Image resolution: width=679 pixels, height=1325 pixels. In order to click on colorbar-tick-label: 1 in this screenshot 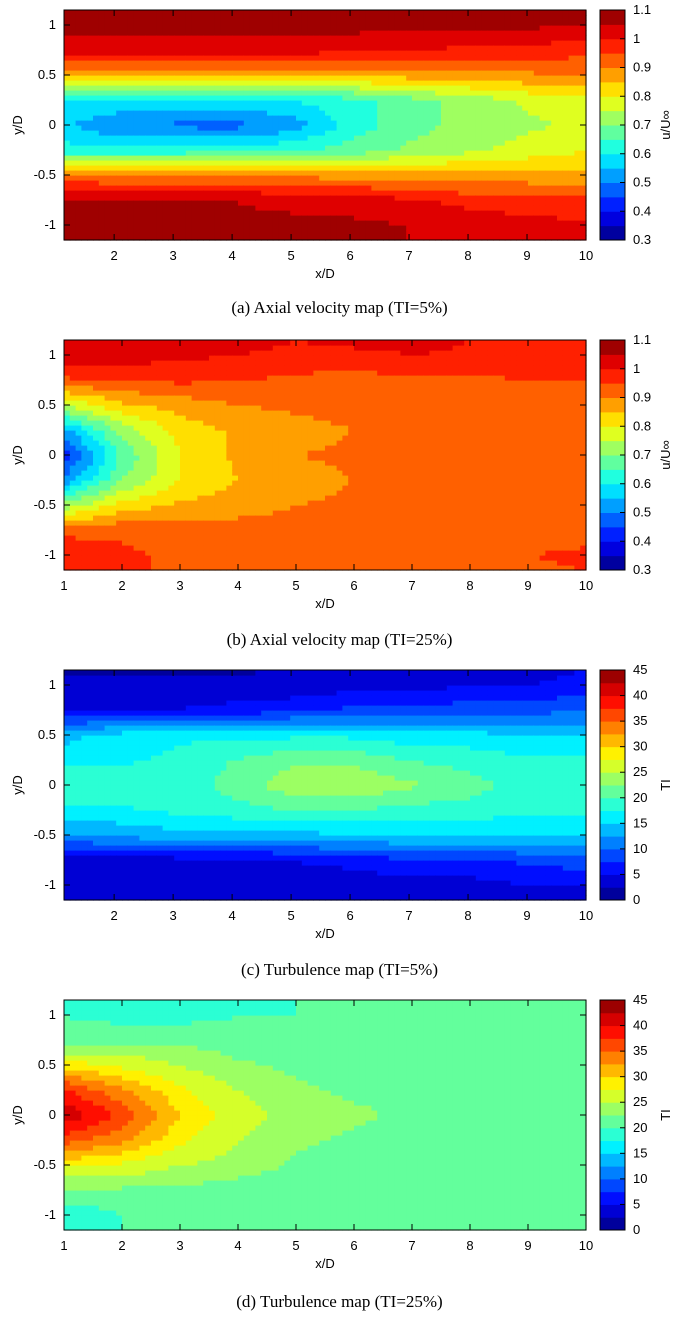, I will do `click(636, 38)`.